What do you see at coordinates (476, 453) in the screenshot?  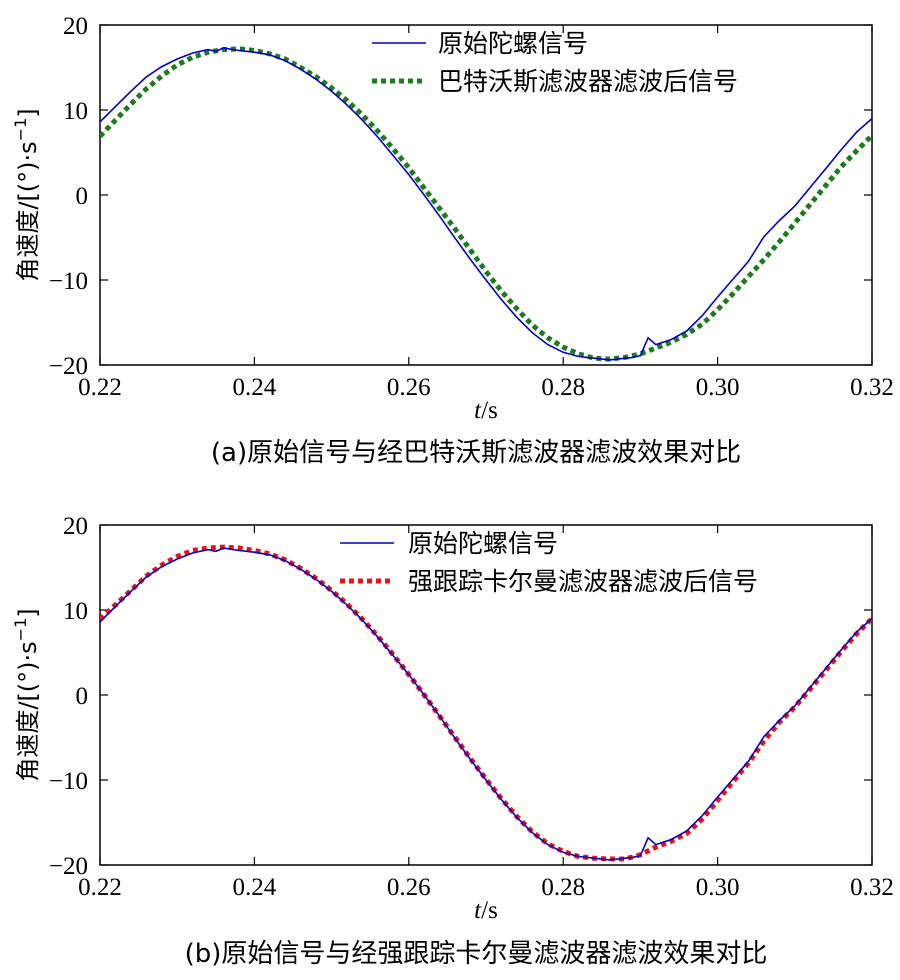 I see `panel-caption: (a)原始信号与经巴特沃斯滤波器滤波效果对比` at bounding box center [476, 453].